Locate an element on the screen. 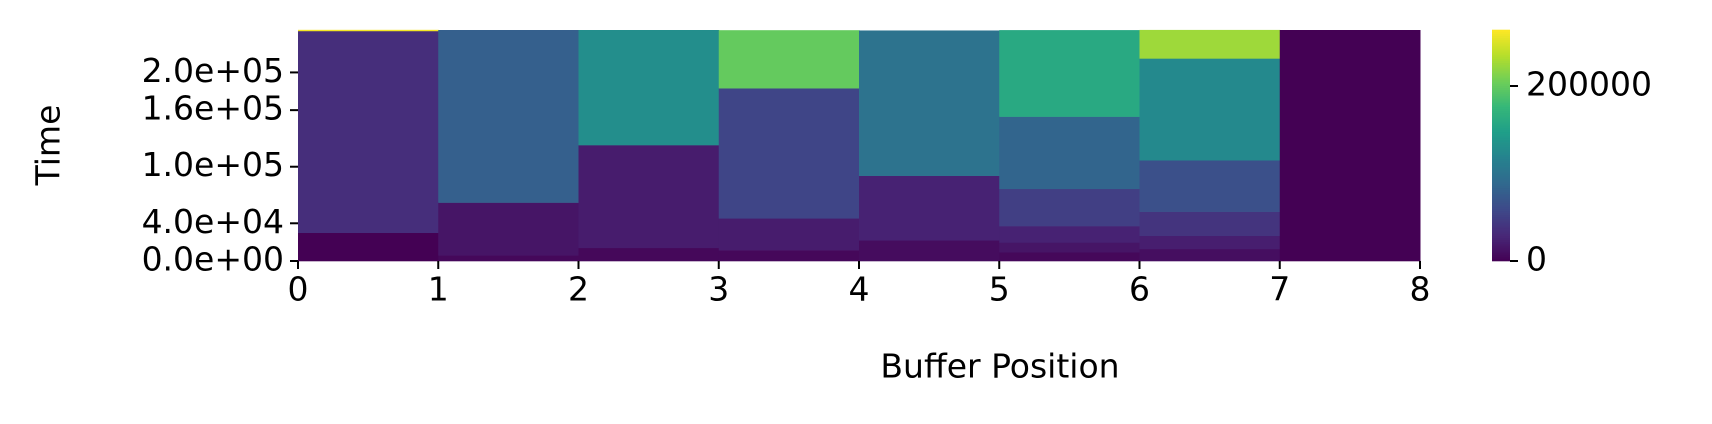 This screenshot has height=424, width=1712. y-tick-label: 0.0e+00 is located at coordinates (213, 259).